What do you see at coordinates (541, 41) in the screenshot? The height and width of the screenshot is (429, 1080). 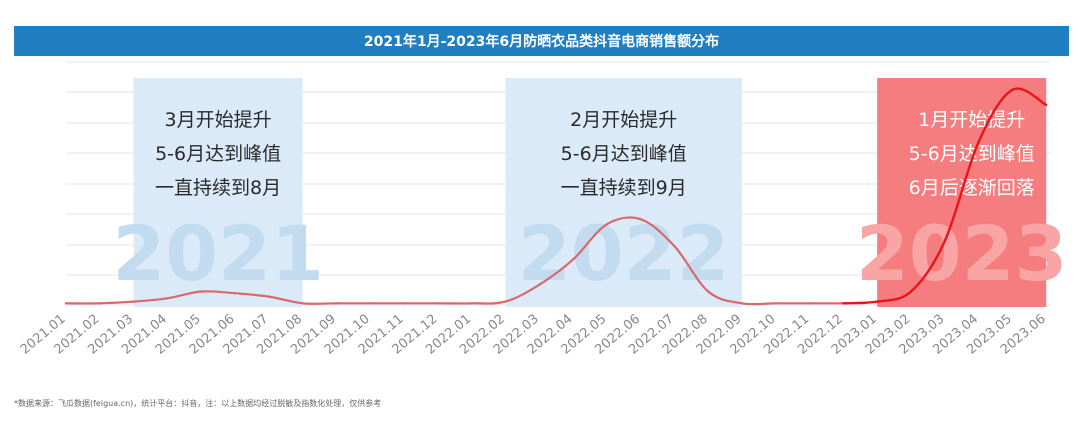 I see `chart-title: 2021年1月-2023年6月防晒衣品类抖音电商销售额分布` at bounding box center [541, 41].